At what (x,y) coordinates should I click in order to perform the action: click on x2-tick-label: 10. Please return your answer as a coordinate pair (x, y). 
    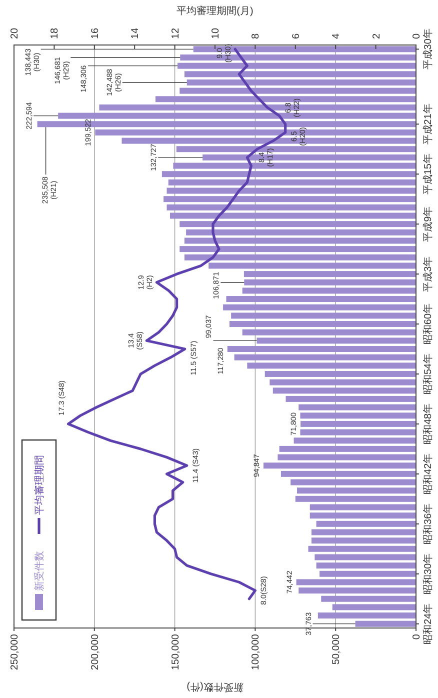
    Looking at the image, I should click on (216, 33).